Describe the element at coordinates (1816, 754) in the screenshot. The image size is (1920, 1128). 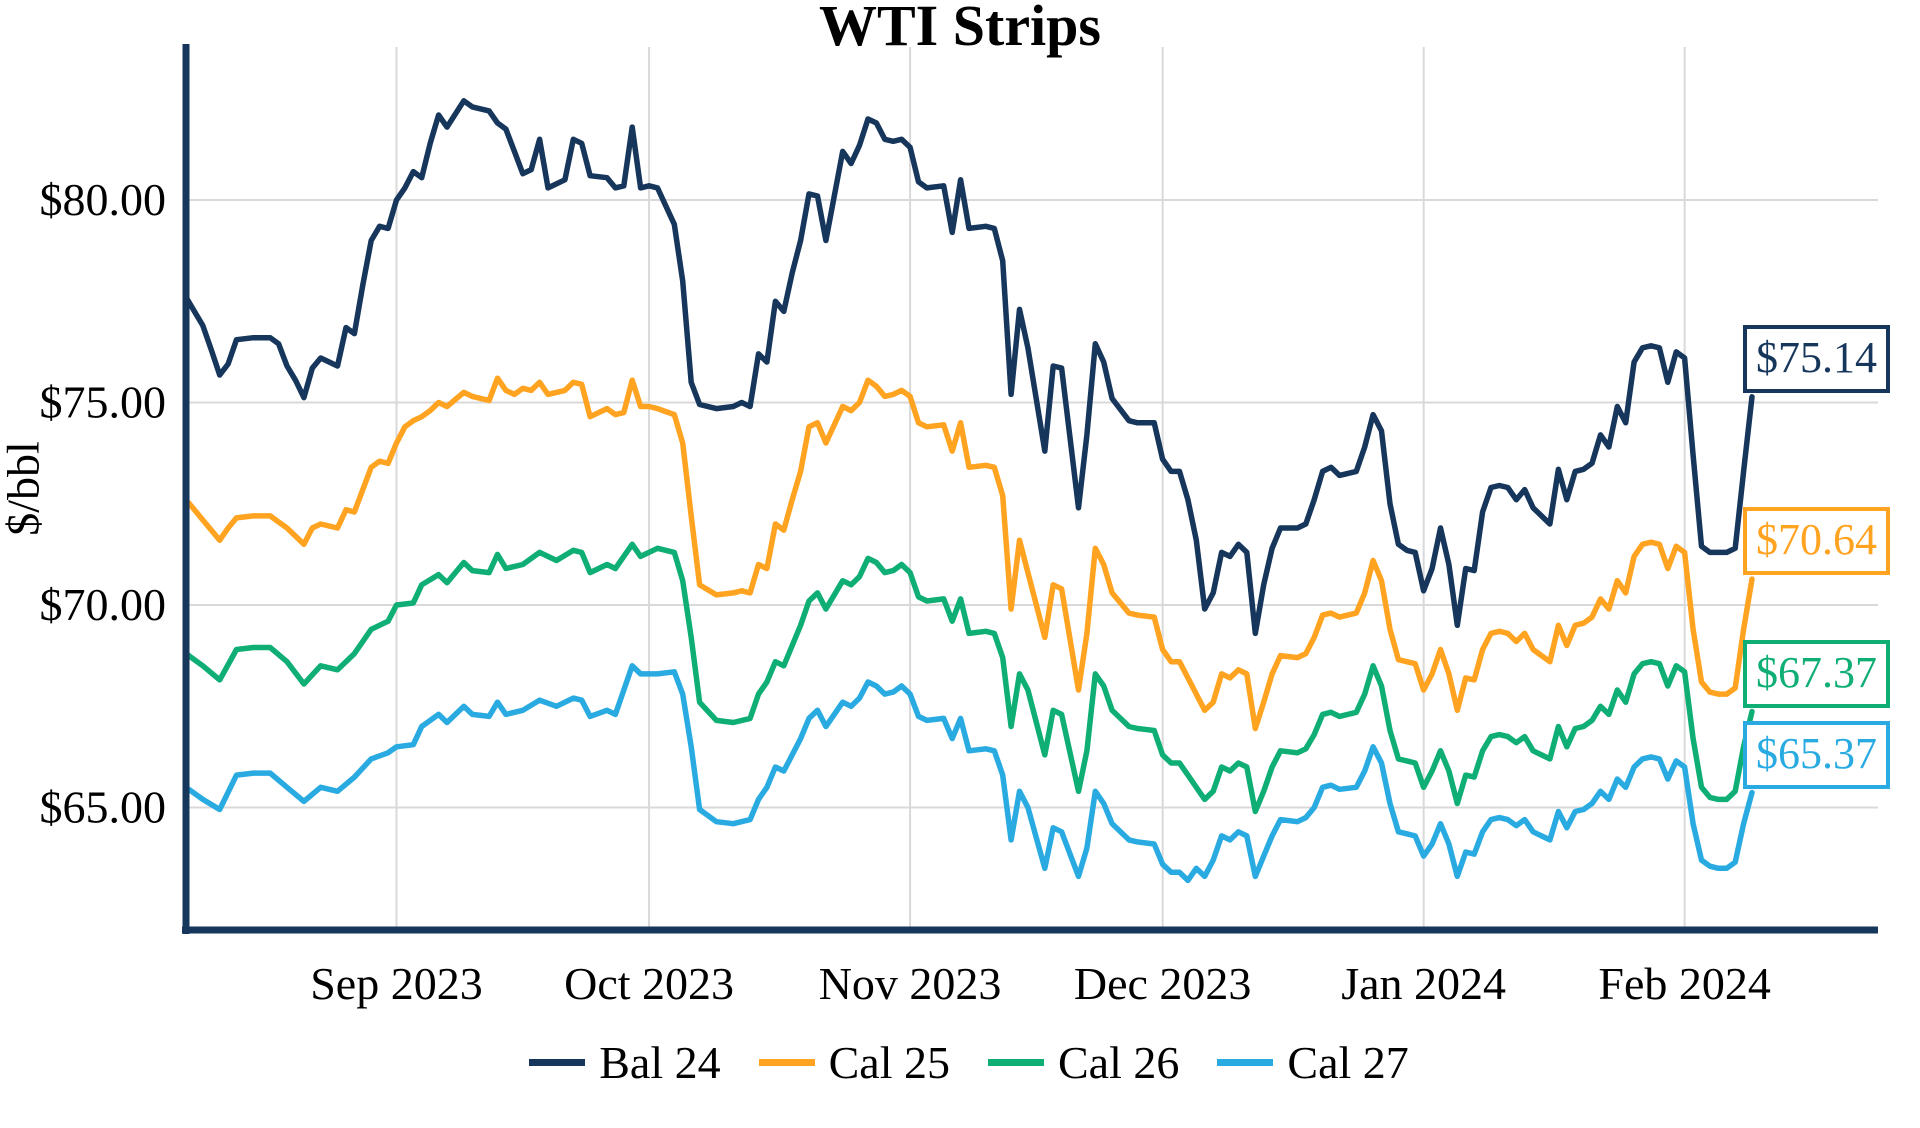
I see `end-label-cal-27: $65.37` at that location.